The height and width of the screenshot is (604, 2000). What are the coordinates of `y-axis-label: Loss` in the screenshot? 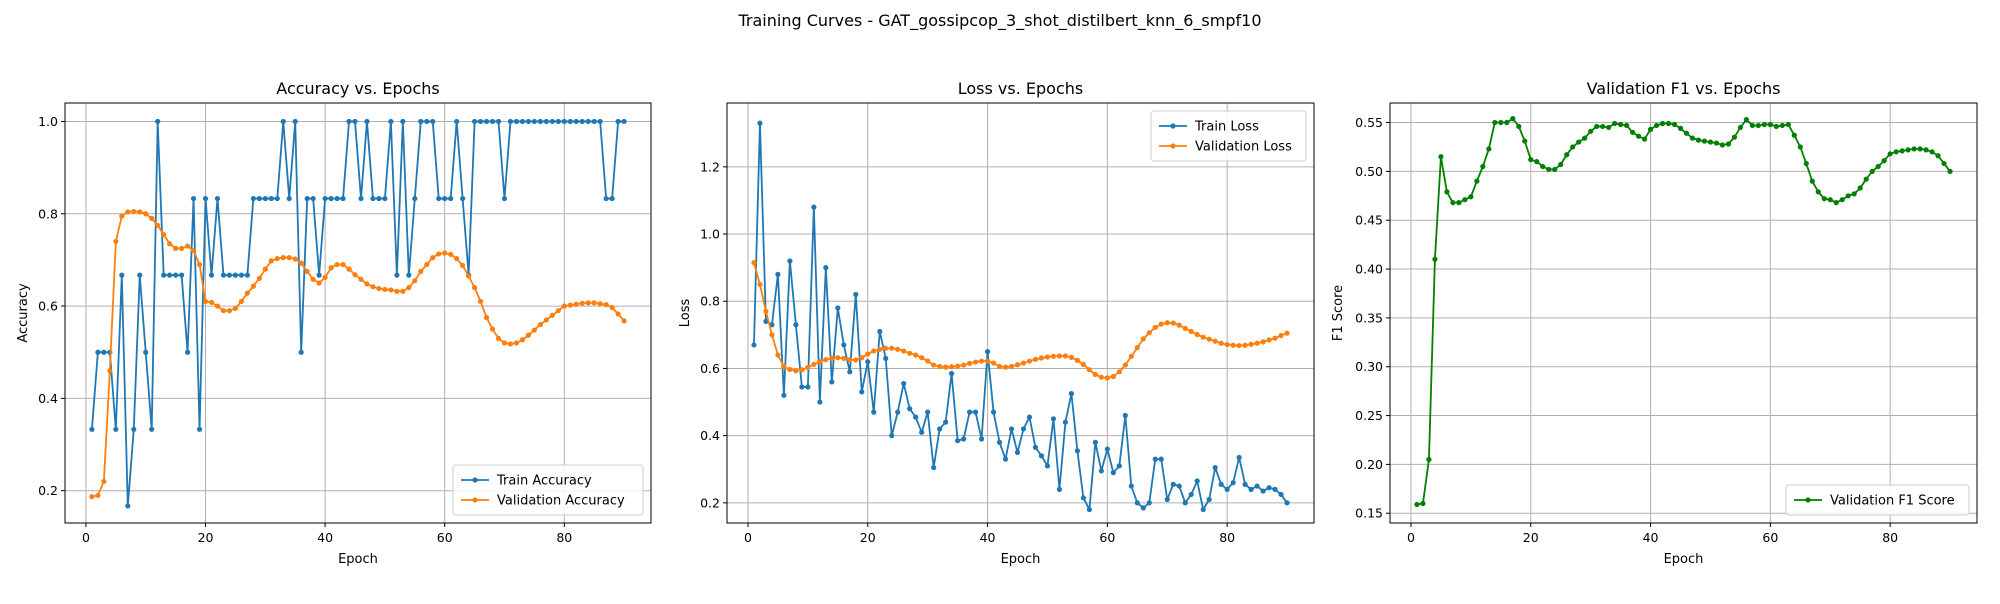 It's located at (685, 313).